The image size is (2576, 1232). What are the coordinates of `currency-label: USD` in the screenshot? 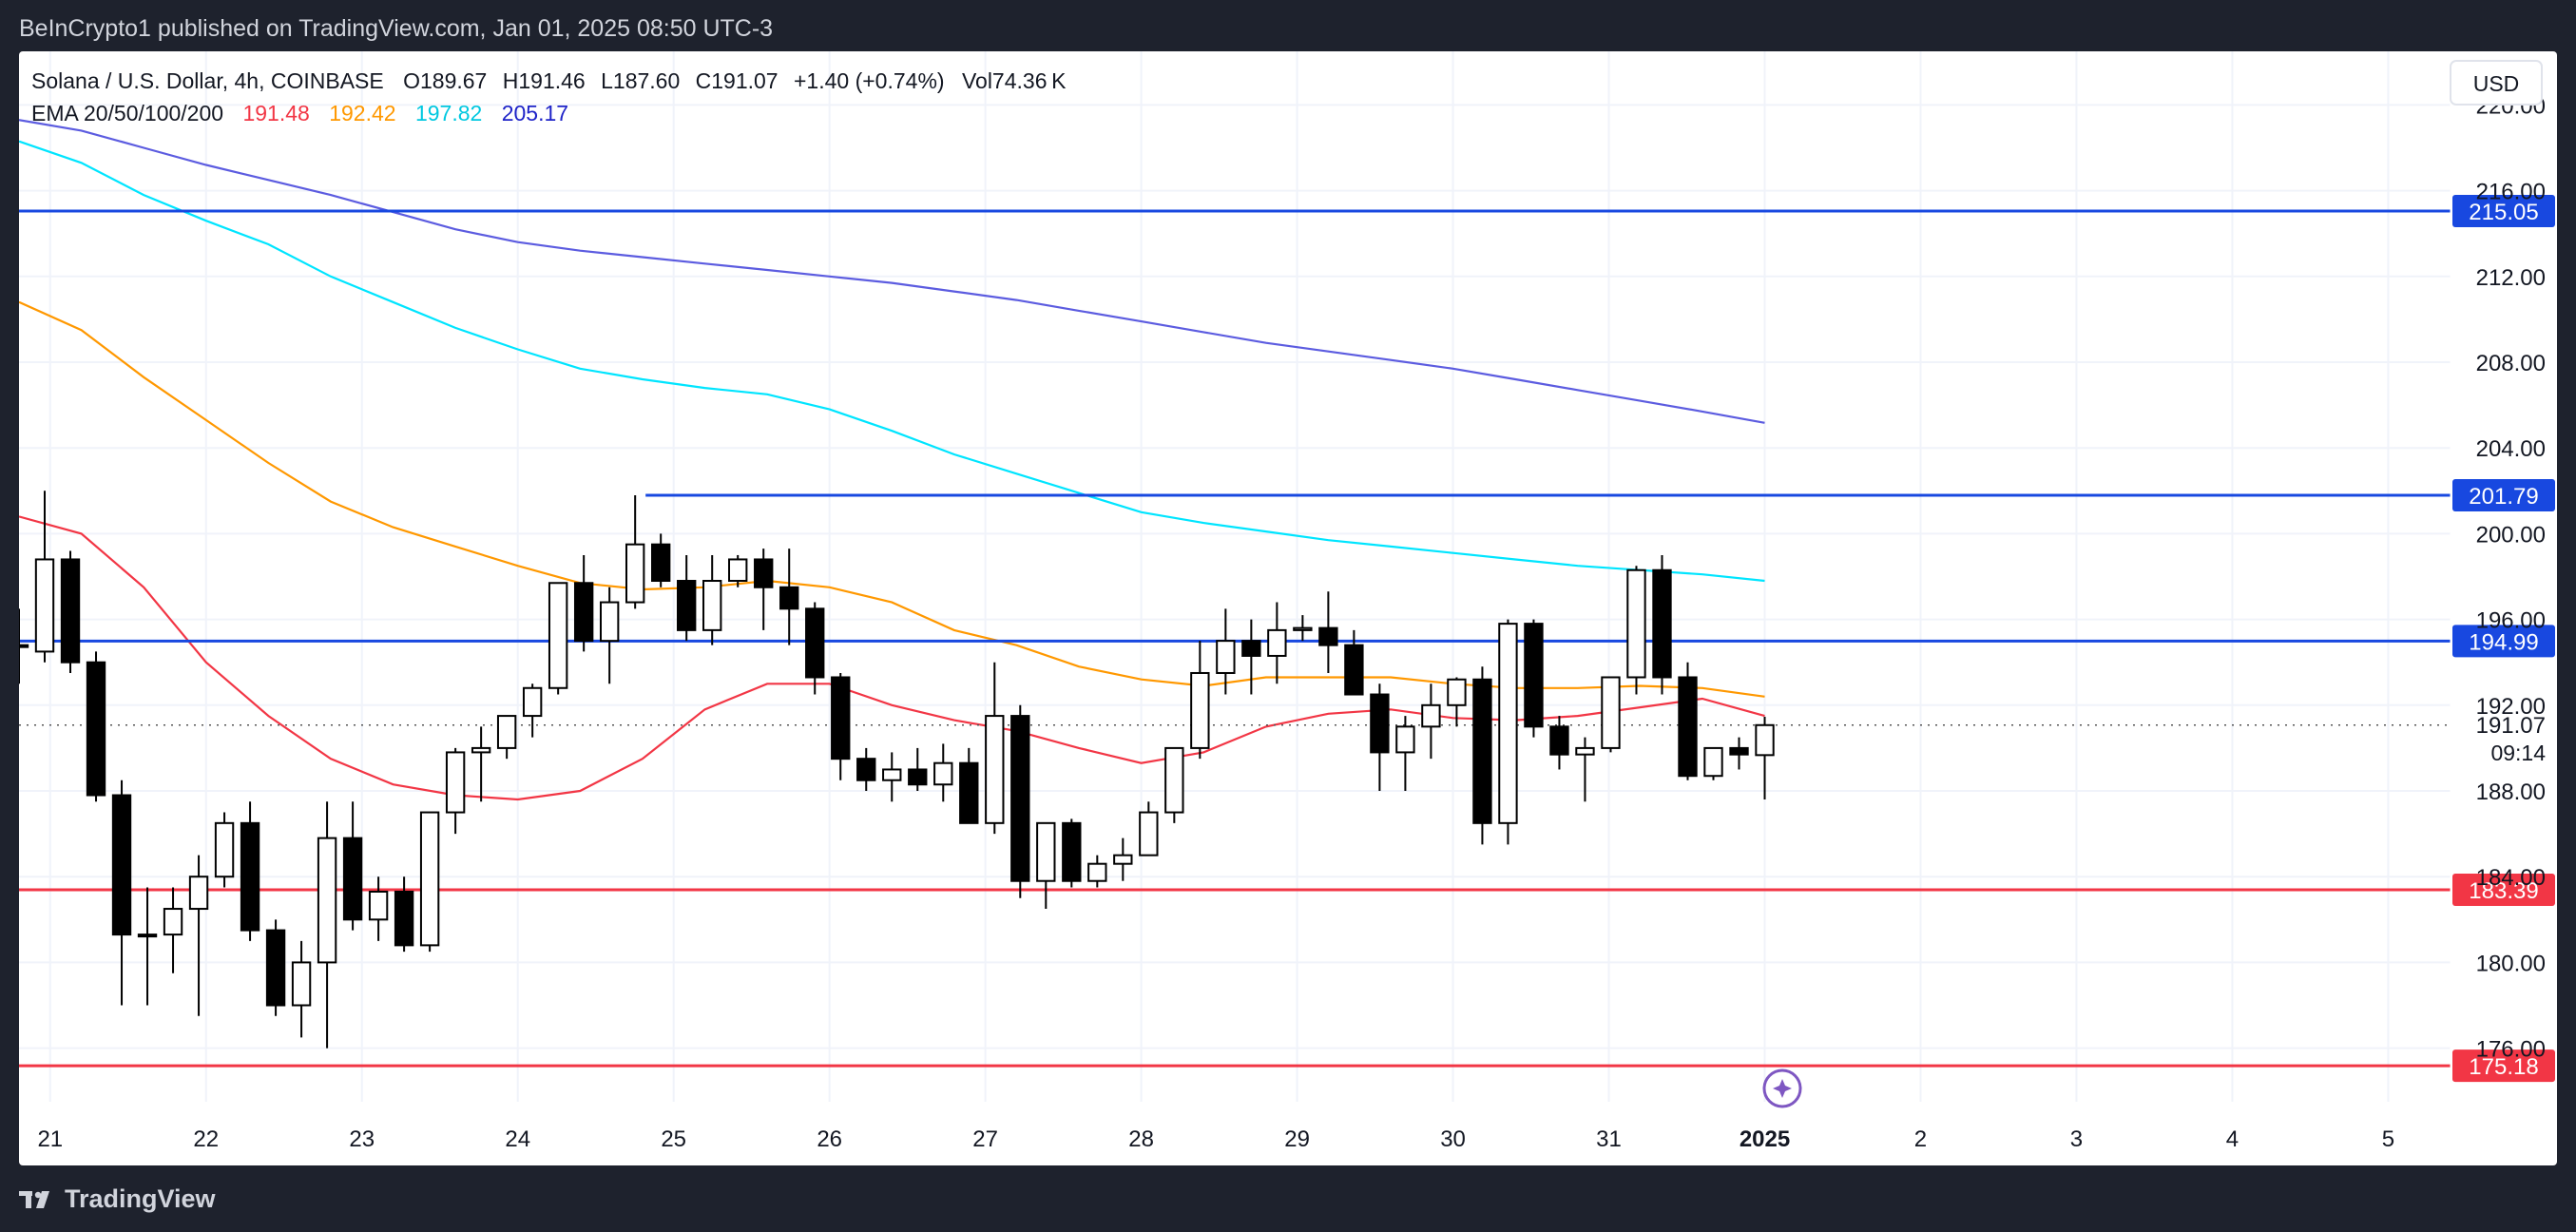 It's located at (2497, 83).